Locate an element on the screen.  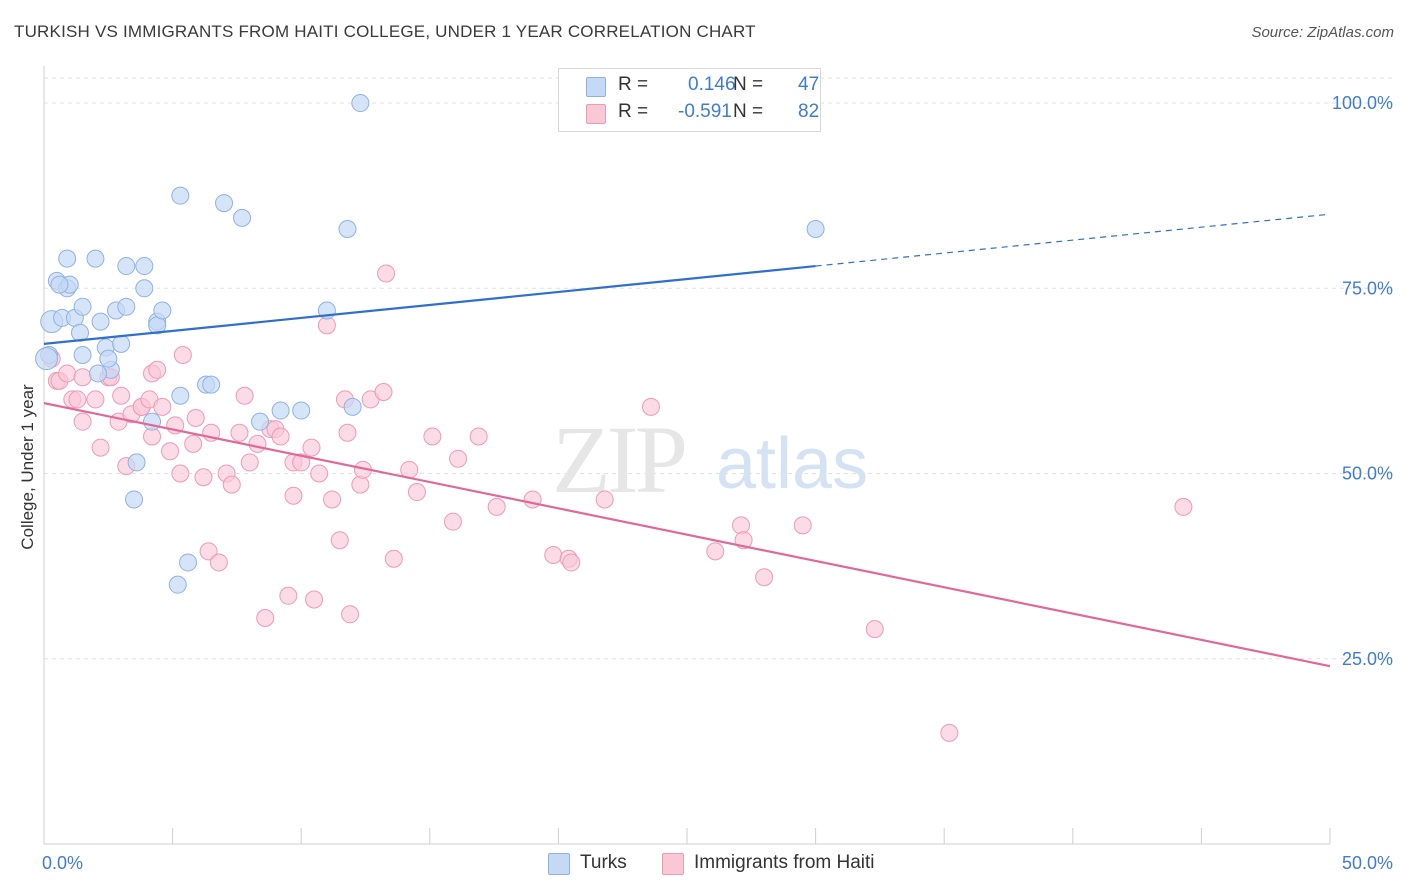
legend-label: Immigrants from Haiti is located at coordinates (784, 862).